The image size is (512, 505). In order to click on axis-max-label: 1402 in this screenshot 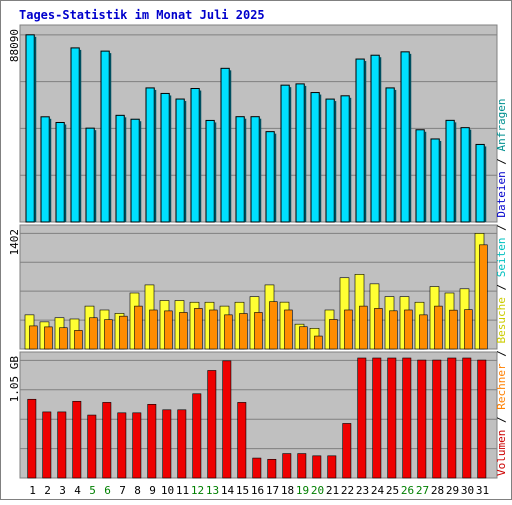, I will do `click(14, 242)`.